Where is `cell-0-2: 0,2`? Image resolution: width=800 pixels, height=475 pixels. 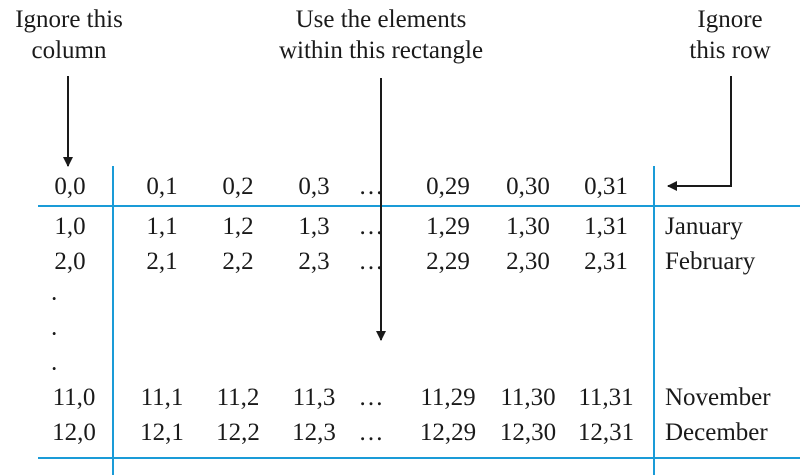
cell-0-2: 0,2 is located at coordinates (238, 186).